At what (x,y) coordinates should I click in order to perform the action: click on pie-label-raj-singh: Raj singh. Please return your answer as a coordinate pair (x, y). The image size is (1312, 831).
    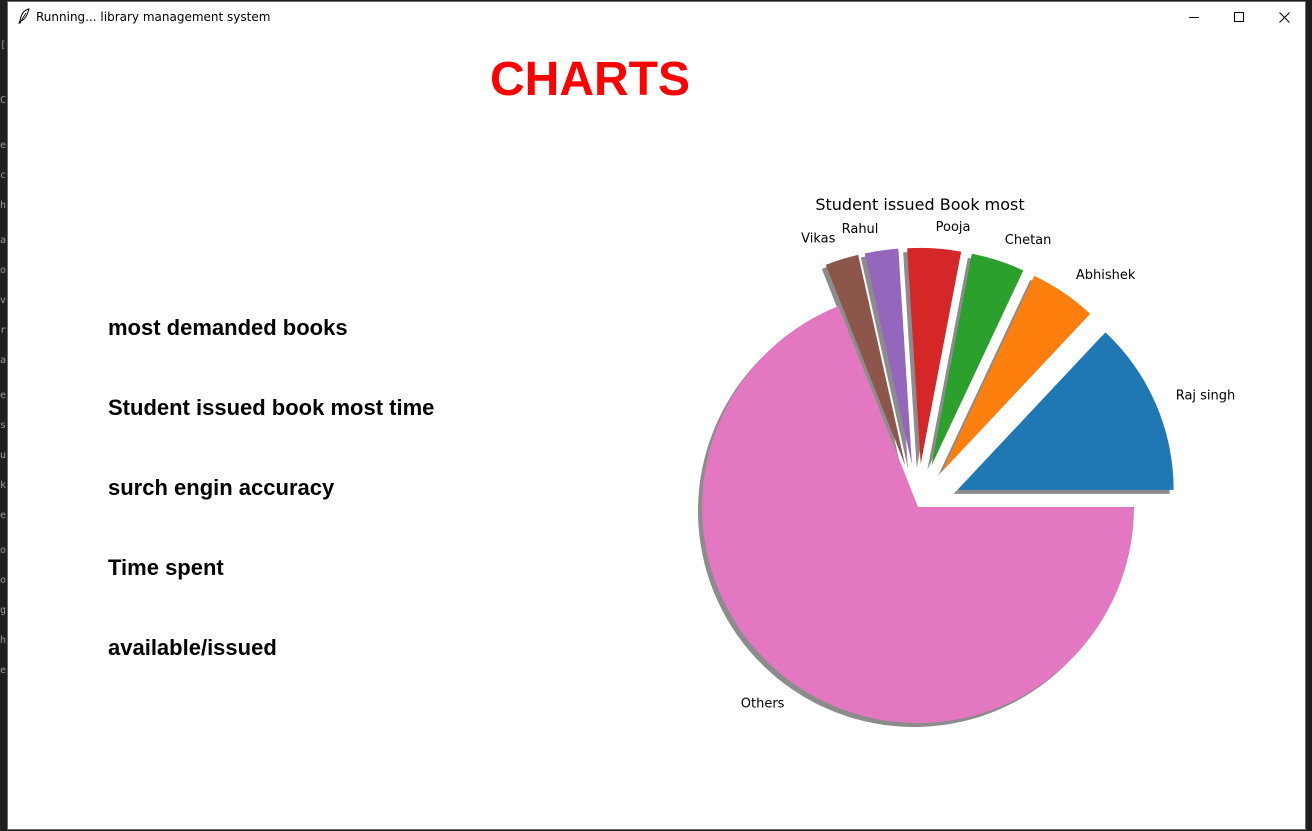
    Looking at the image, I should click on (1206, 395).